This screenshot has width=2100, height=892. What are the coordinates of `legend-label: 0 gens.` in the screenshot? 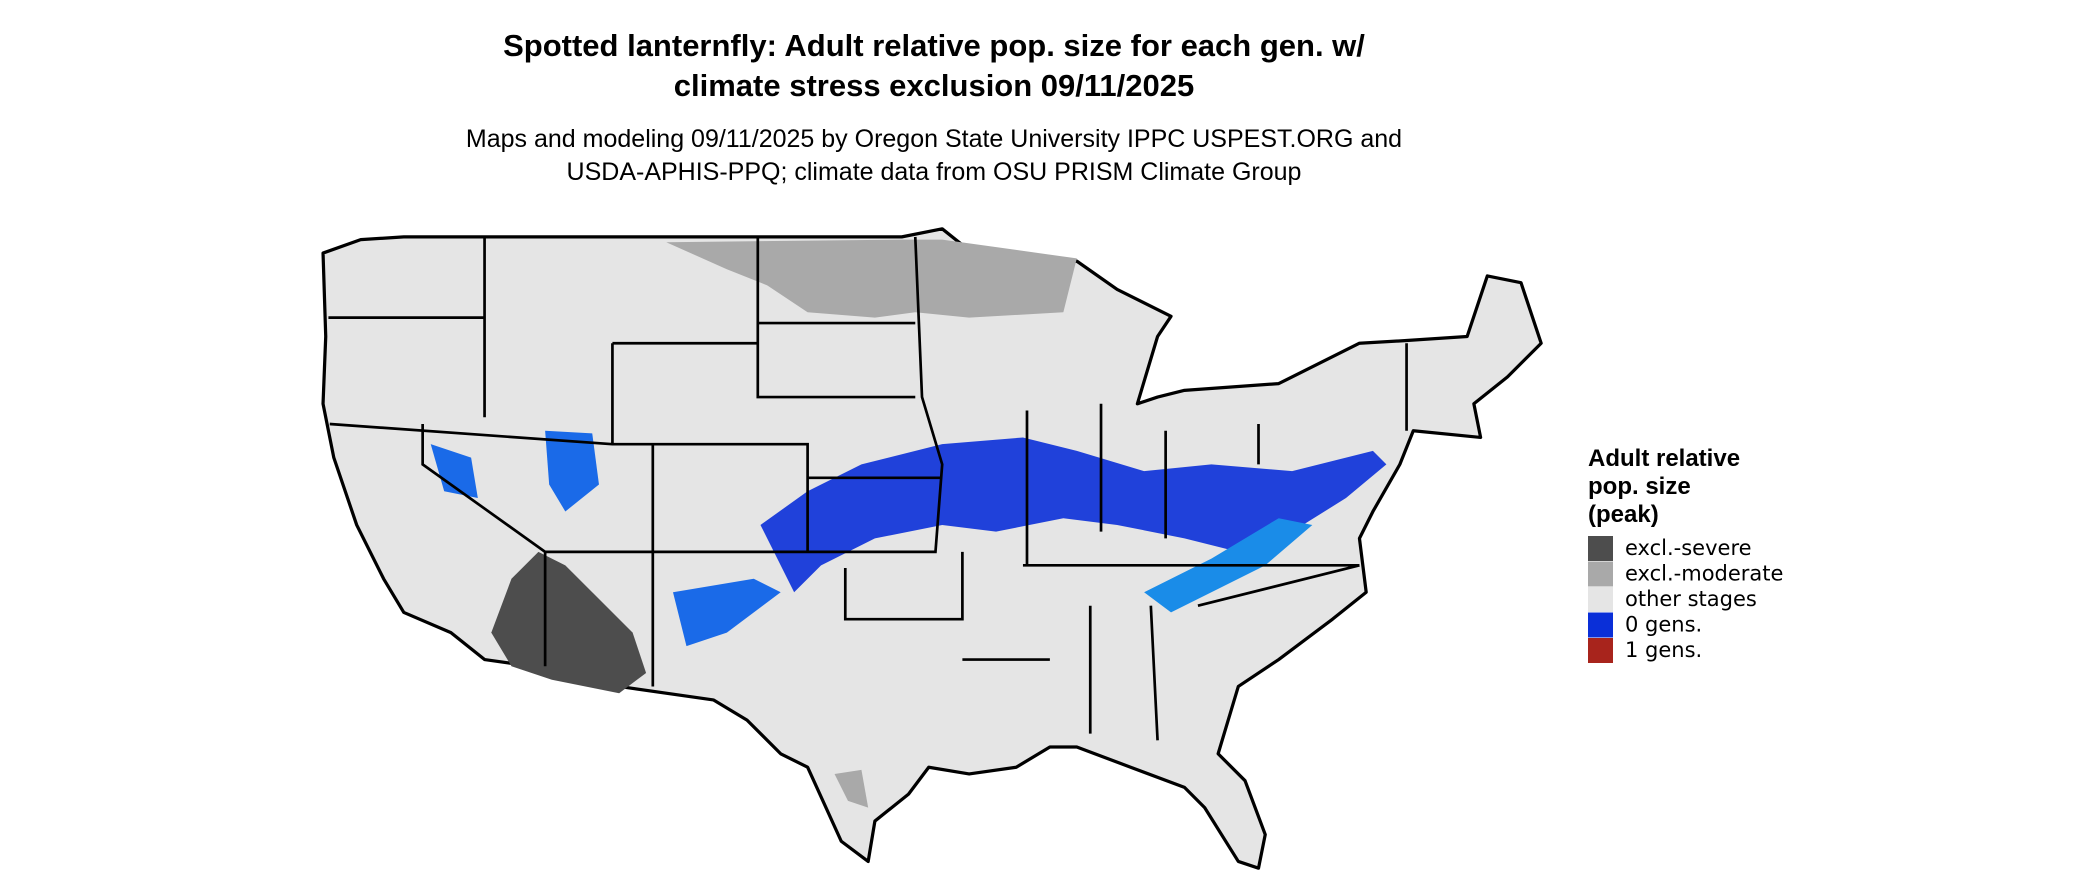 It's located at (1663, 625).